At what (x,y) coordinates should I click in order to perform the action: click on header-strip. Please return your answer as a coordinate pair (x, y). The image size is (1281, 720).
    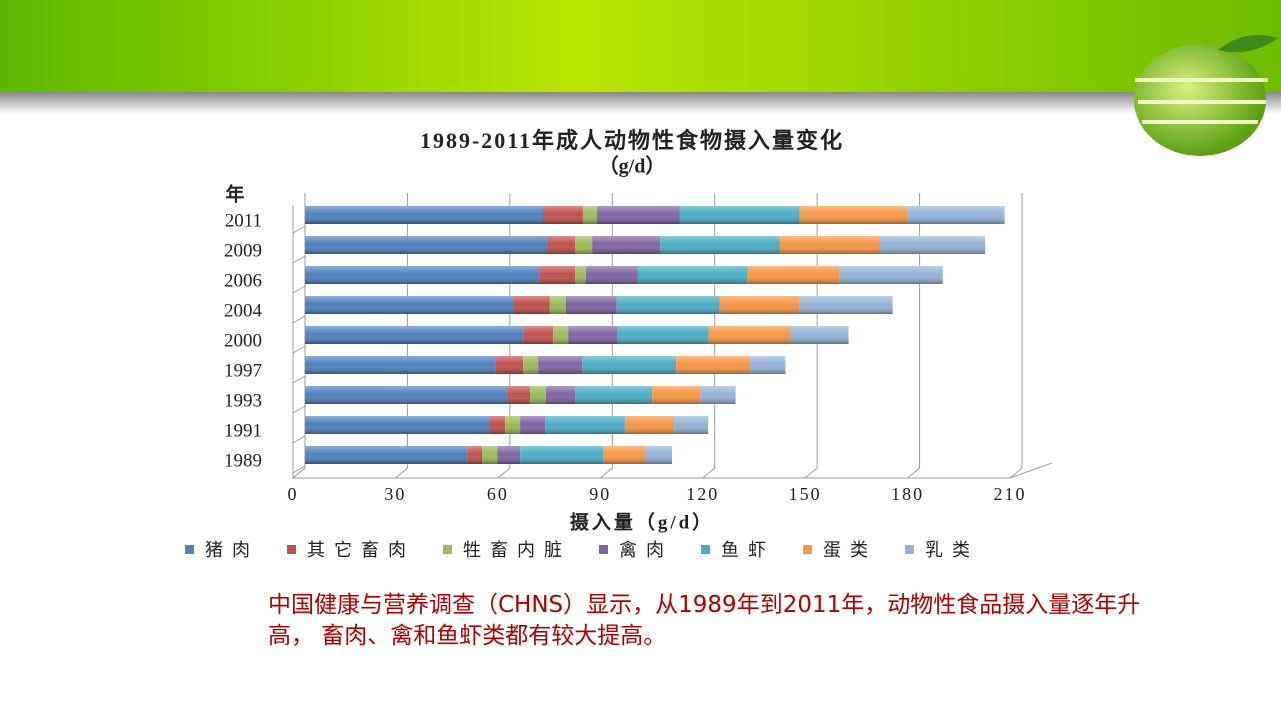
    Looking at the image, I should click on (640, 103).